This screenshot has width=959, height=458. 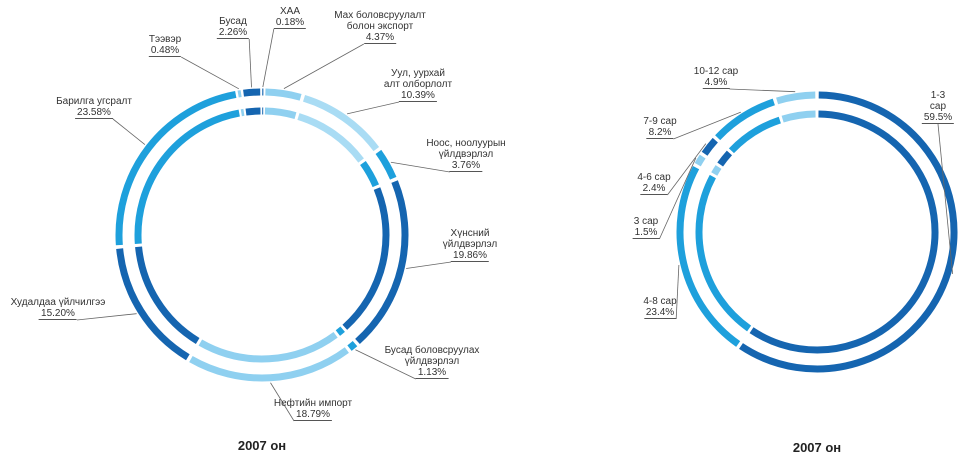 What do you see at coordinates (290, 11) in the screenshot?
I see `slice-name: ХАА` at bounding box center [290, 11].